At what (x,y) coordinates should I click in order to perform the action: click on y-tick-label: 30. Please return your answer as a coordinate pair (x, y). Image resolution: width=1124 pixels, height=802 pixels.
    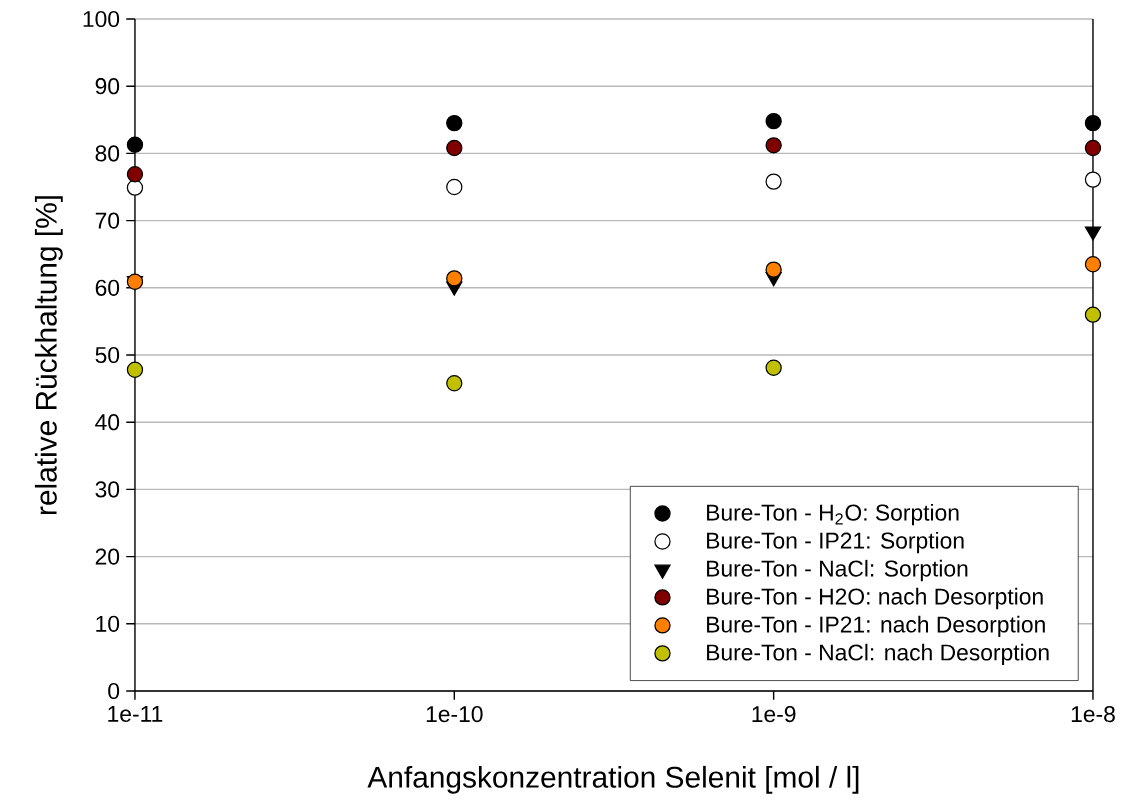
    Looking at the image, I should click on (107, 489).